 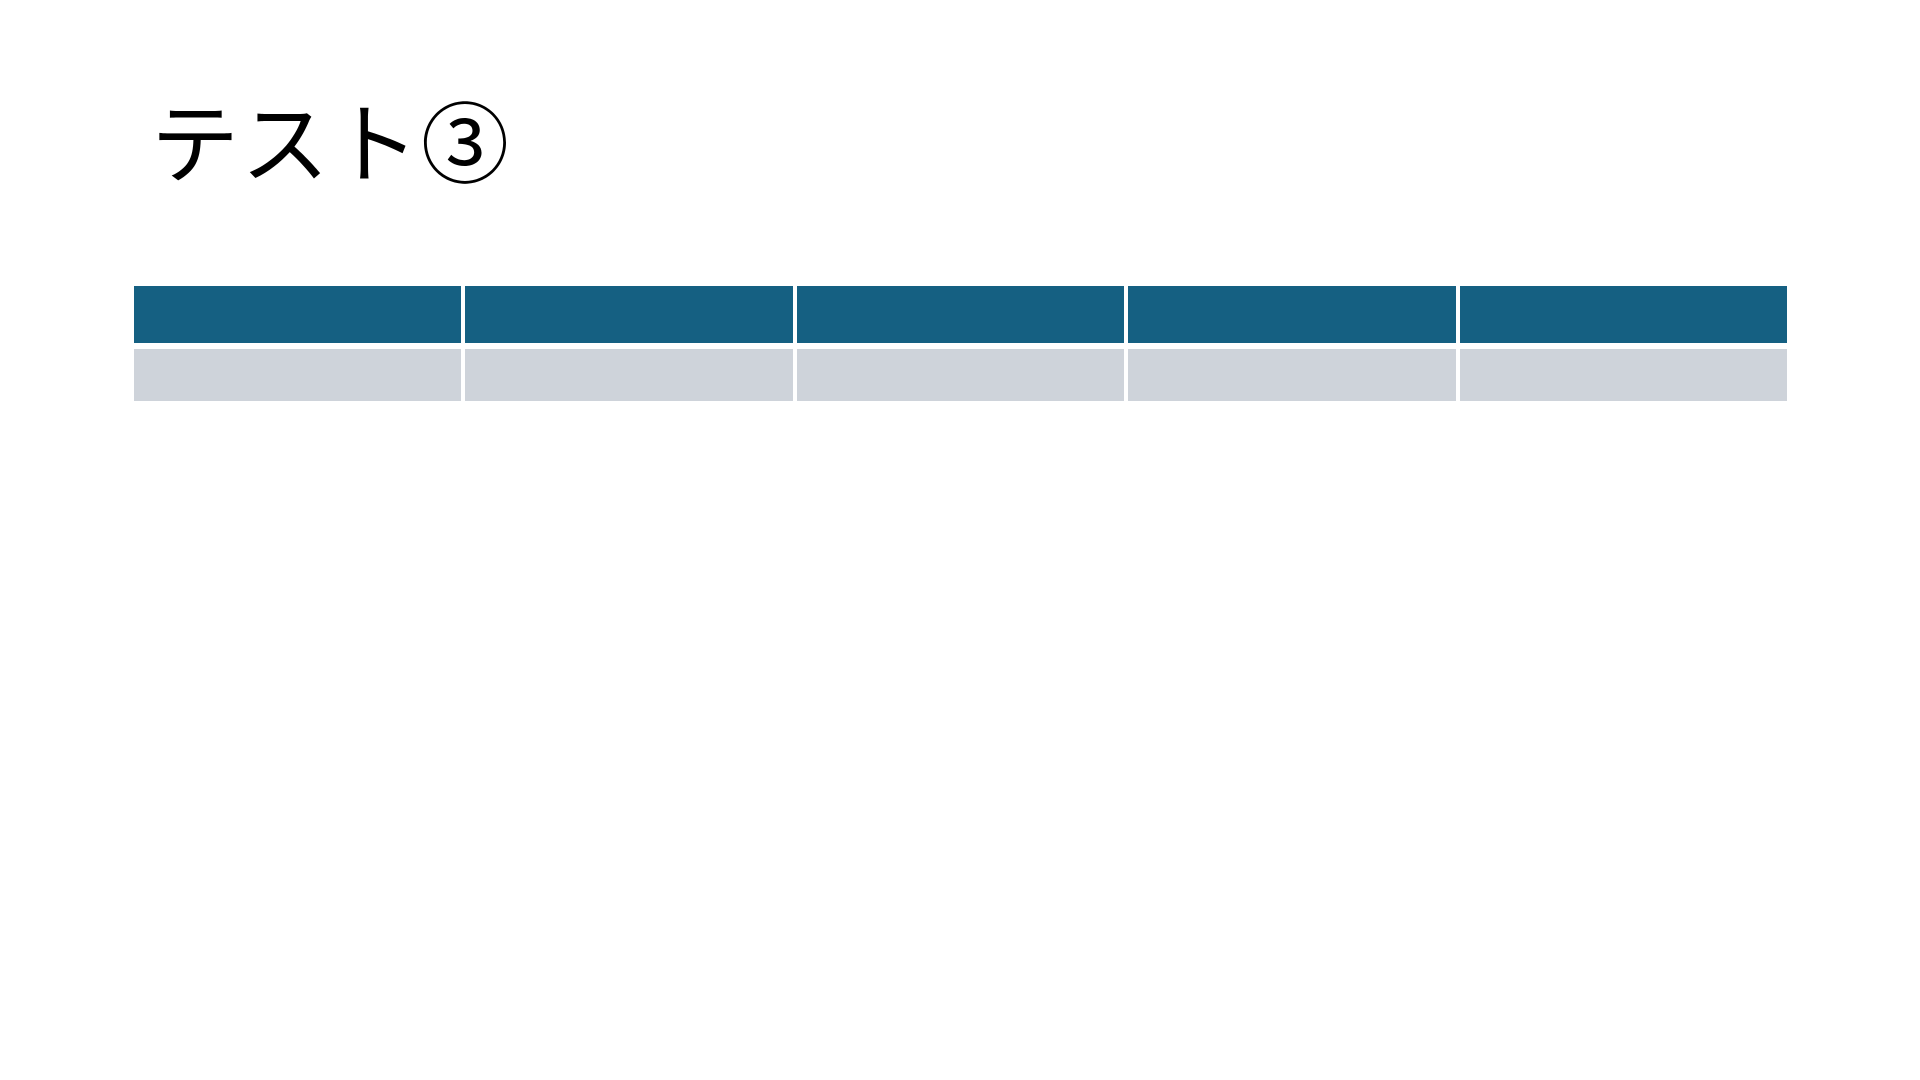 What do you see at coordinates (331, 145) in the screenshot?
I see `slide-title: テスト③` at bounding box center [331, 145].